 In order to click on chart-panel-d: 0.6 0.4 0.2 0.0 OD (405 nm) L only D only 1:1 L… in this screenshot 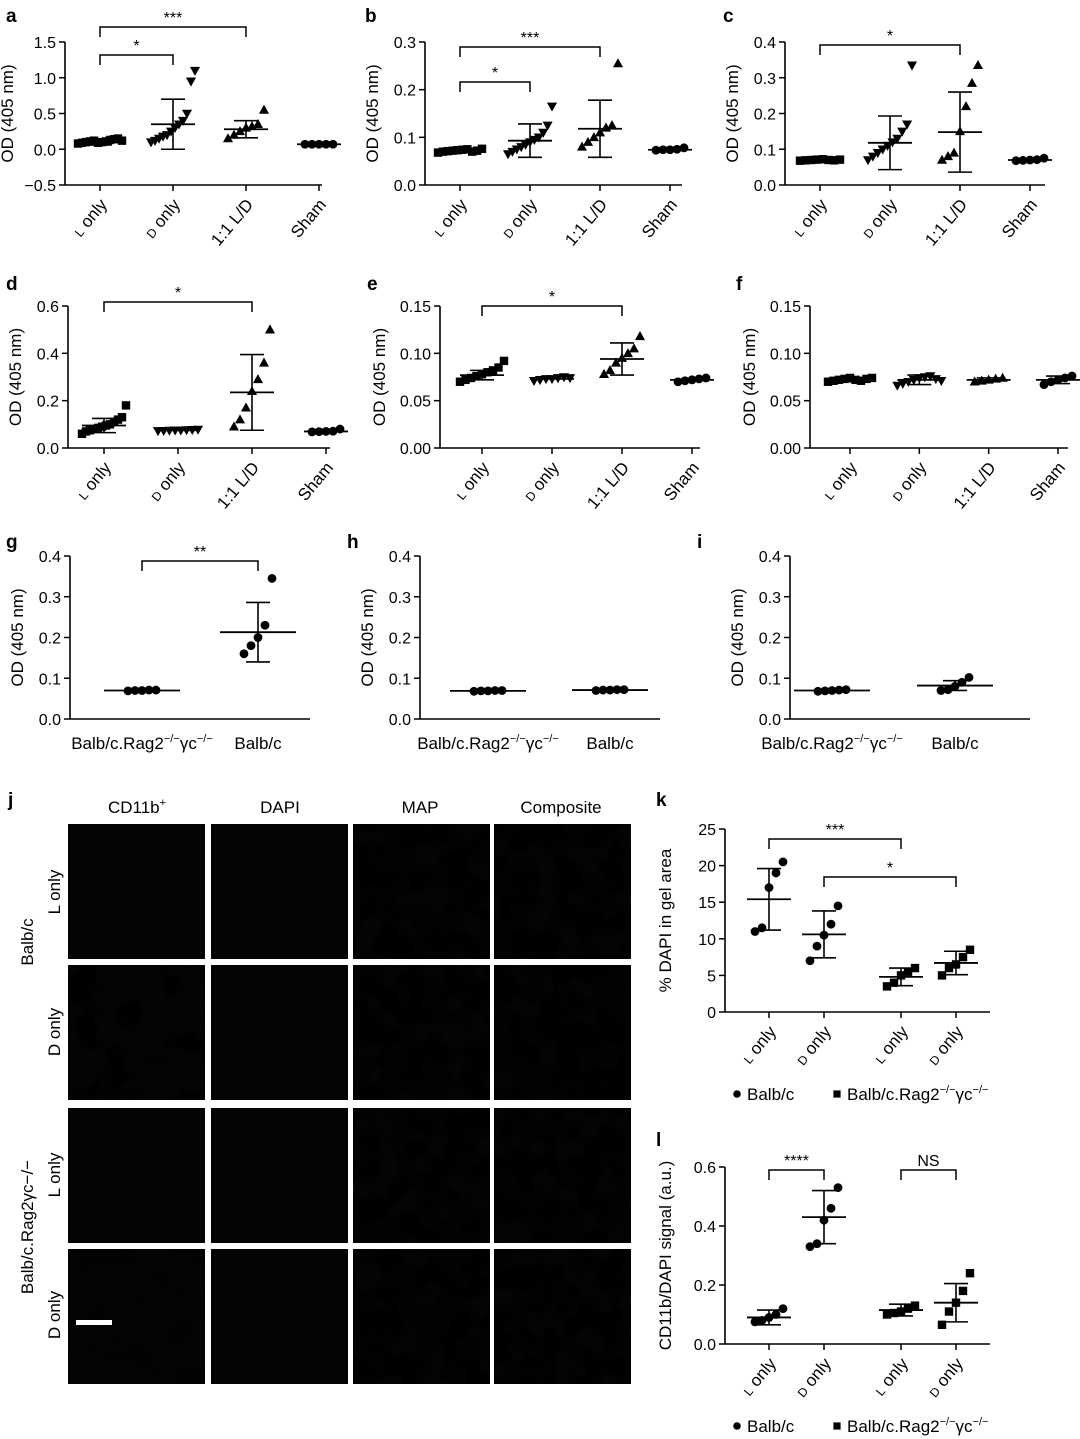, I will do `click(177, 399)`.